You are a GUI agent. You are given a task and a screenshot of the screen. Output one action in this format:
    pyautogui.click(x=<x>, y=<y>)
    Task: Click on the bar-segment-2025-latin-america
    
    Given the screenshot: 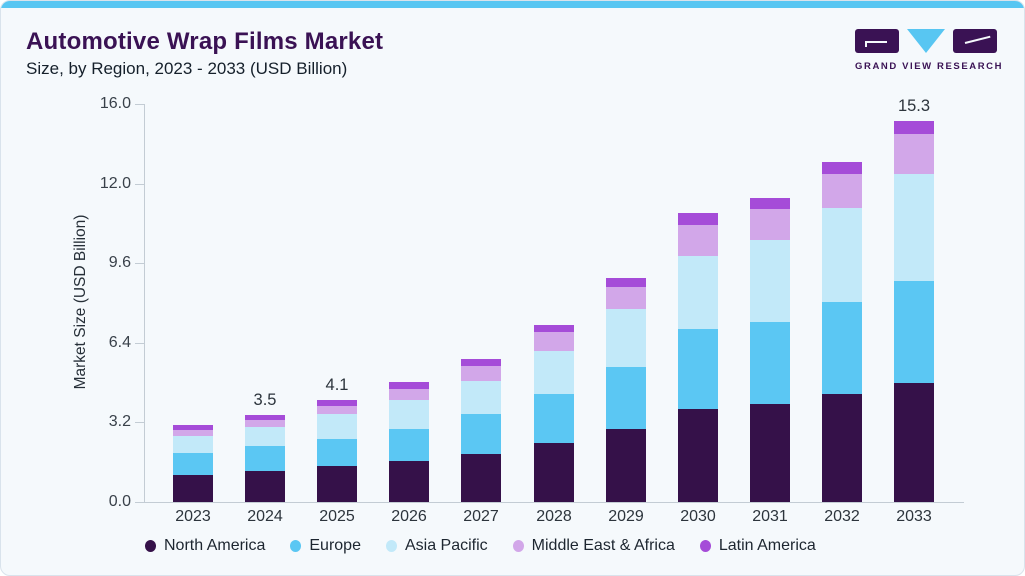 What is the action you would take?
    pyautogui.click(x=337, y=403)
    